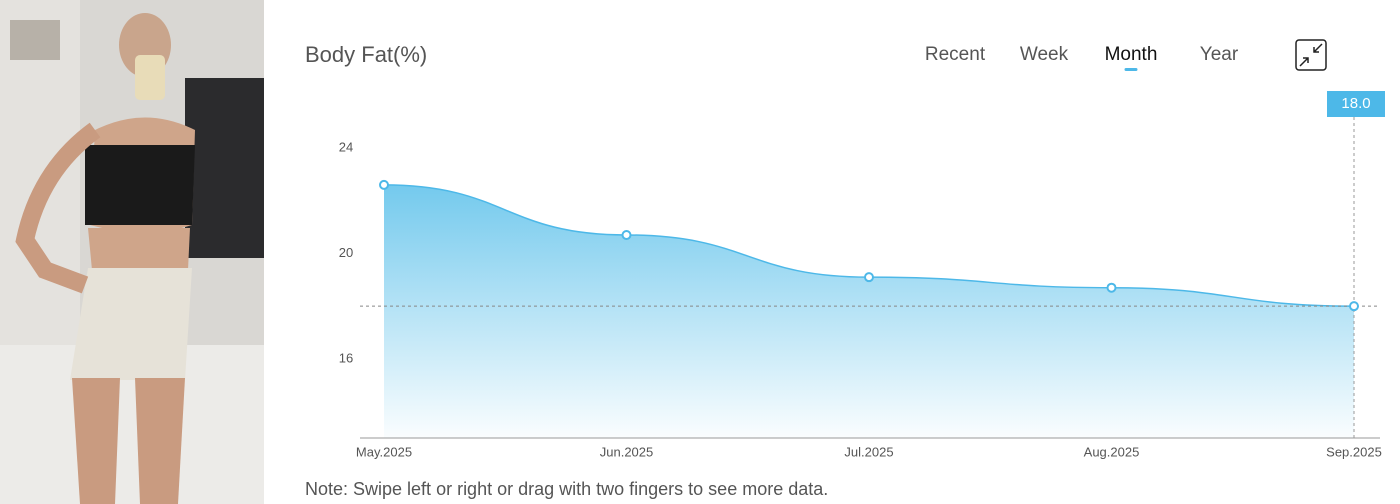 The width and height of the screenshot is (1400, 504). I want to click on chart-title: Body Fat(%), so click(366, 54).